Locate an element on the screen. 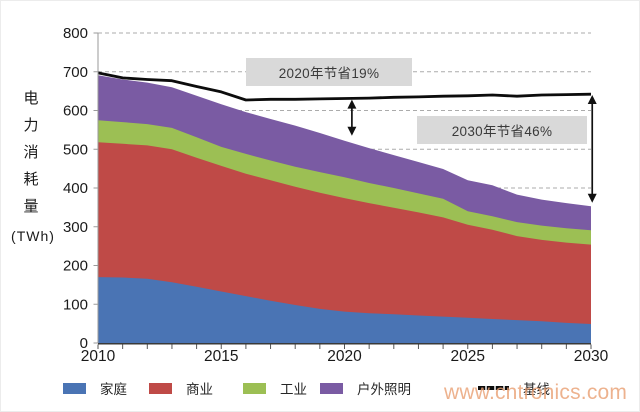 This screenshot has height=412, width=640. savings-arrow-2030-head-down is located at coordinates (592, 198).